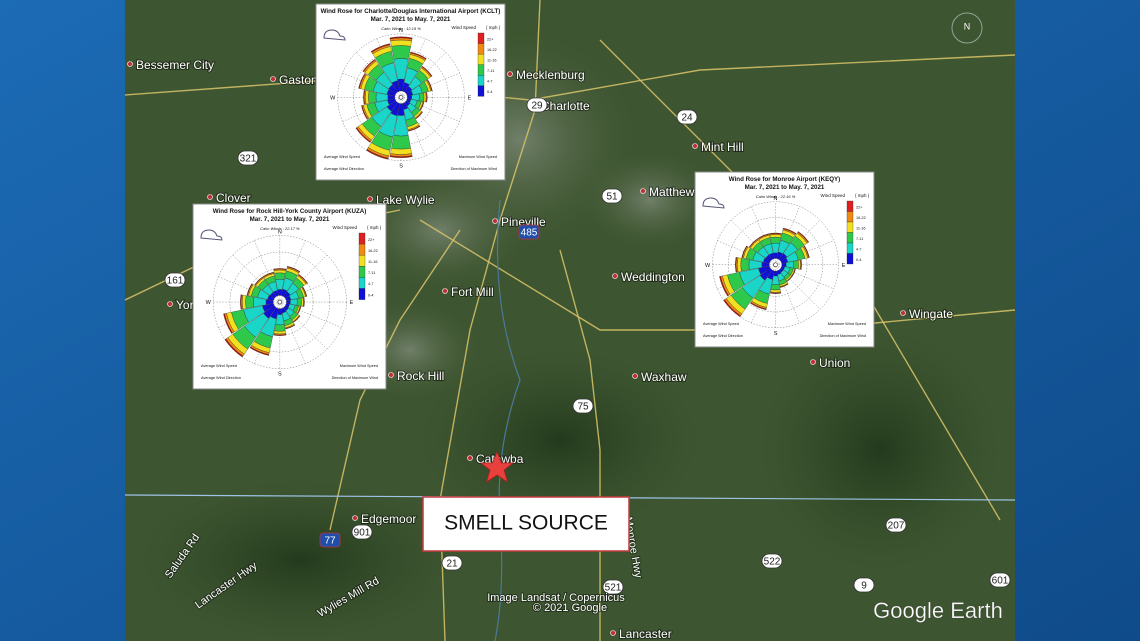 The height and width of the screenshot is (641, 1140). What do you see at coordinates (470, 98) in the screenshot?
I see `direction-label: E` at bounding box center [470, 98].